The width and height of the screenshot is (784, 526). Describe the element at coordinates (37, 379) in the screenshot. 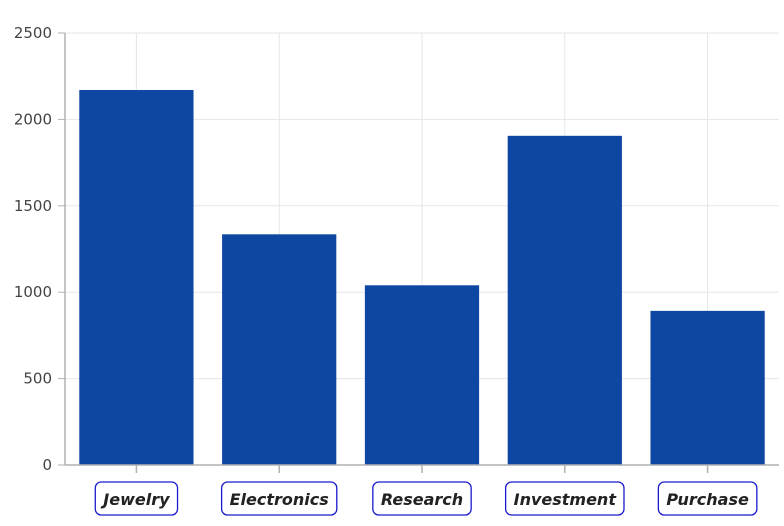

I see `y-tick-label: 500` at that location.